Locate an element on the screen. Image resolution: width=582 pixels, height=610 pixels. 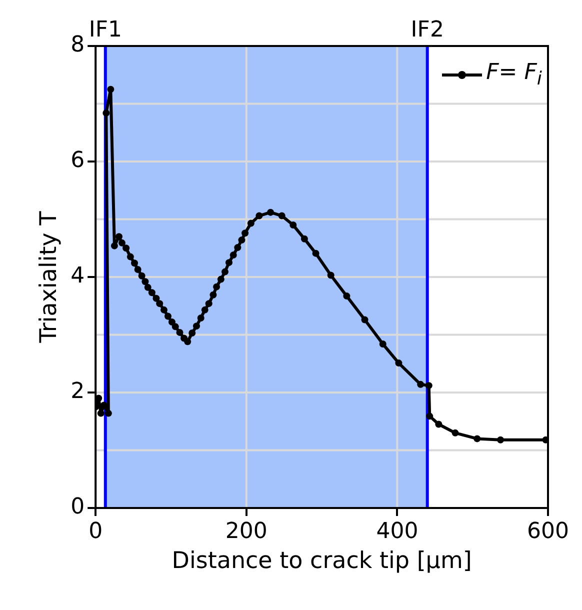
x-tick-label: 600 is located at coordinates (548, 531).